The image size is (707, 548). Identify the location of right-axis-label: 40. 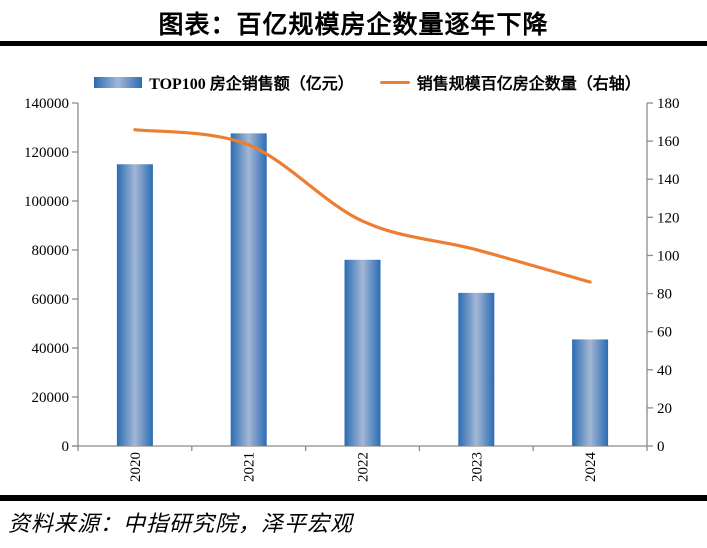
(664, 371).